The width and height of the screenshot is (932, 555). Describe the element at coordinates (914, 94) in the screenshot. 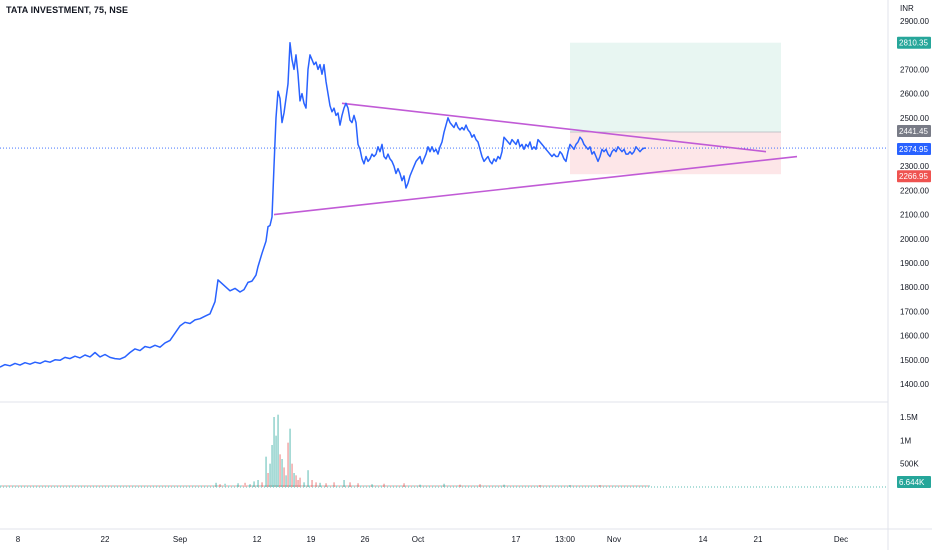

I see `price-tick-label: 2600.00` at that location.